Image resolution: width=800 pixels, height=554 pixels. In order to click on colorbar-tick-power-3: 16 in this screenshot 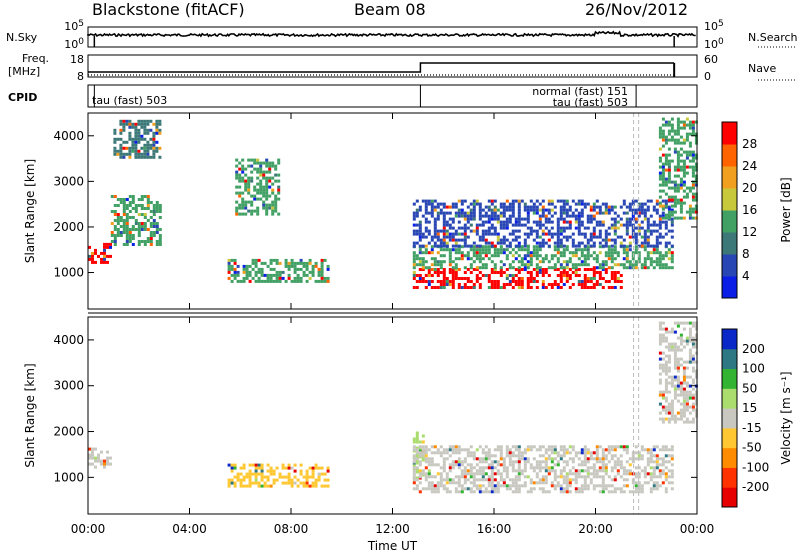, I will do `click(749, 210)`.